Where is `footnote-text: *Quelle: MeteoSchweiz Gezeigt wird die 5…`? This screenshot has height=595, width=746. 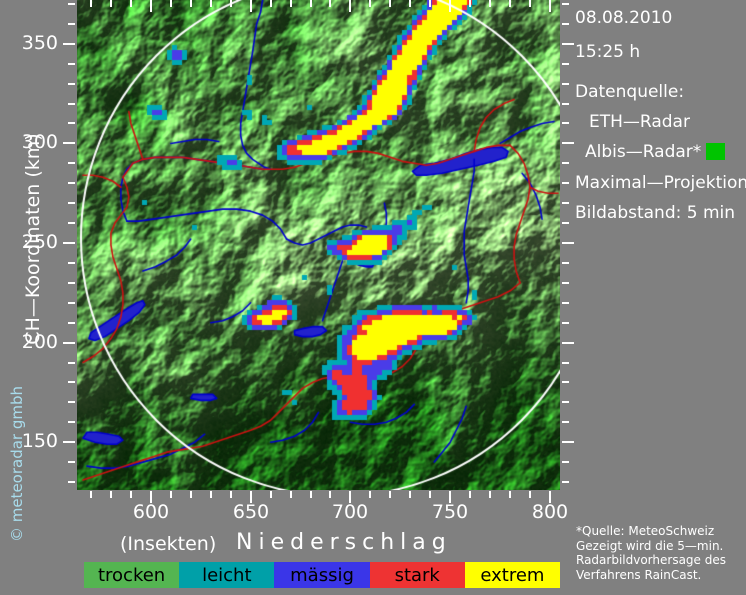
footnote-text: *Quelle: MeteoSchweiz Gezeigt wird die 5… is located at coordinates (651, 553).